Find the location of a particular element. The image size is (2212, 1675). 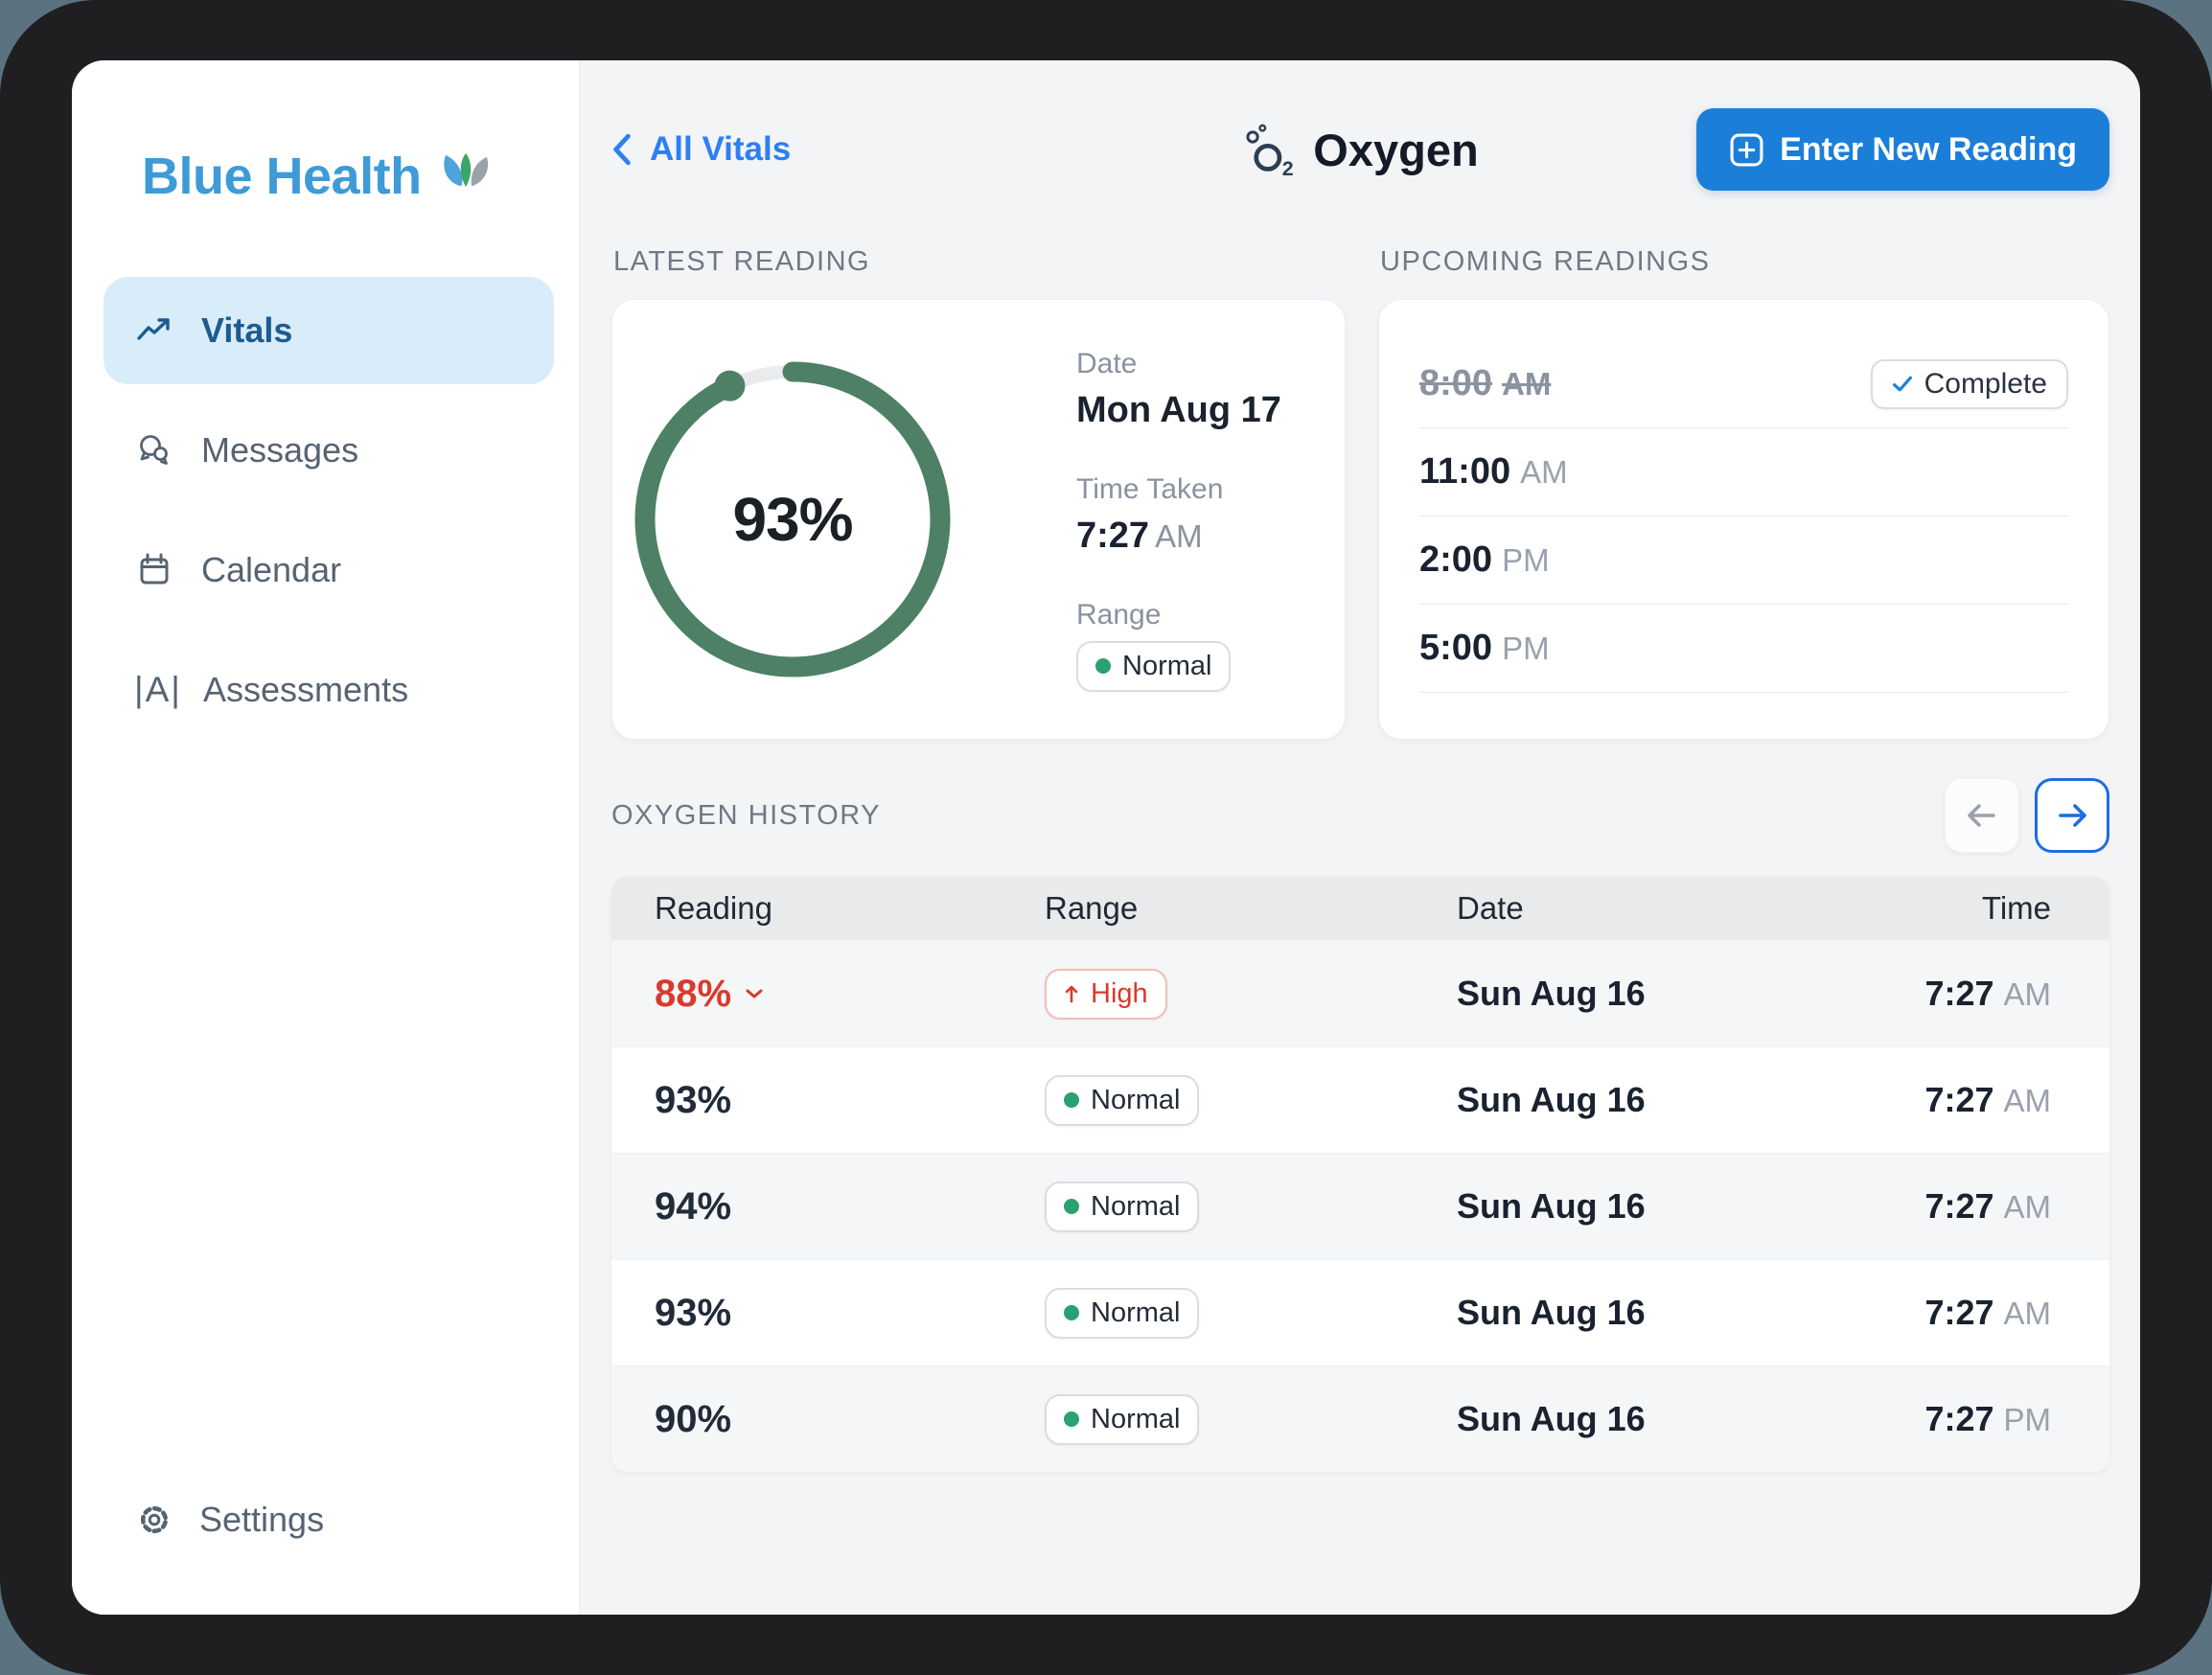

upcoming-time: 11:00 is located at coordinates (1465, 471).